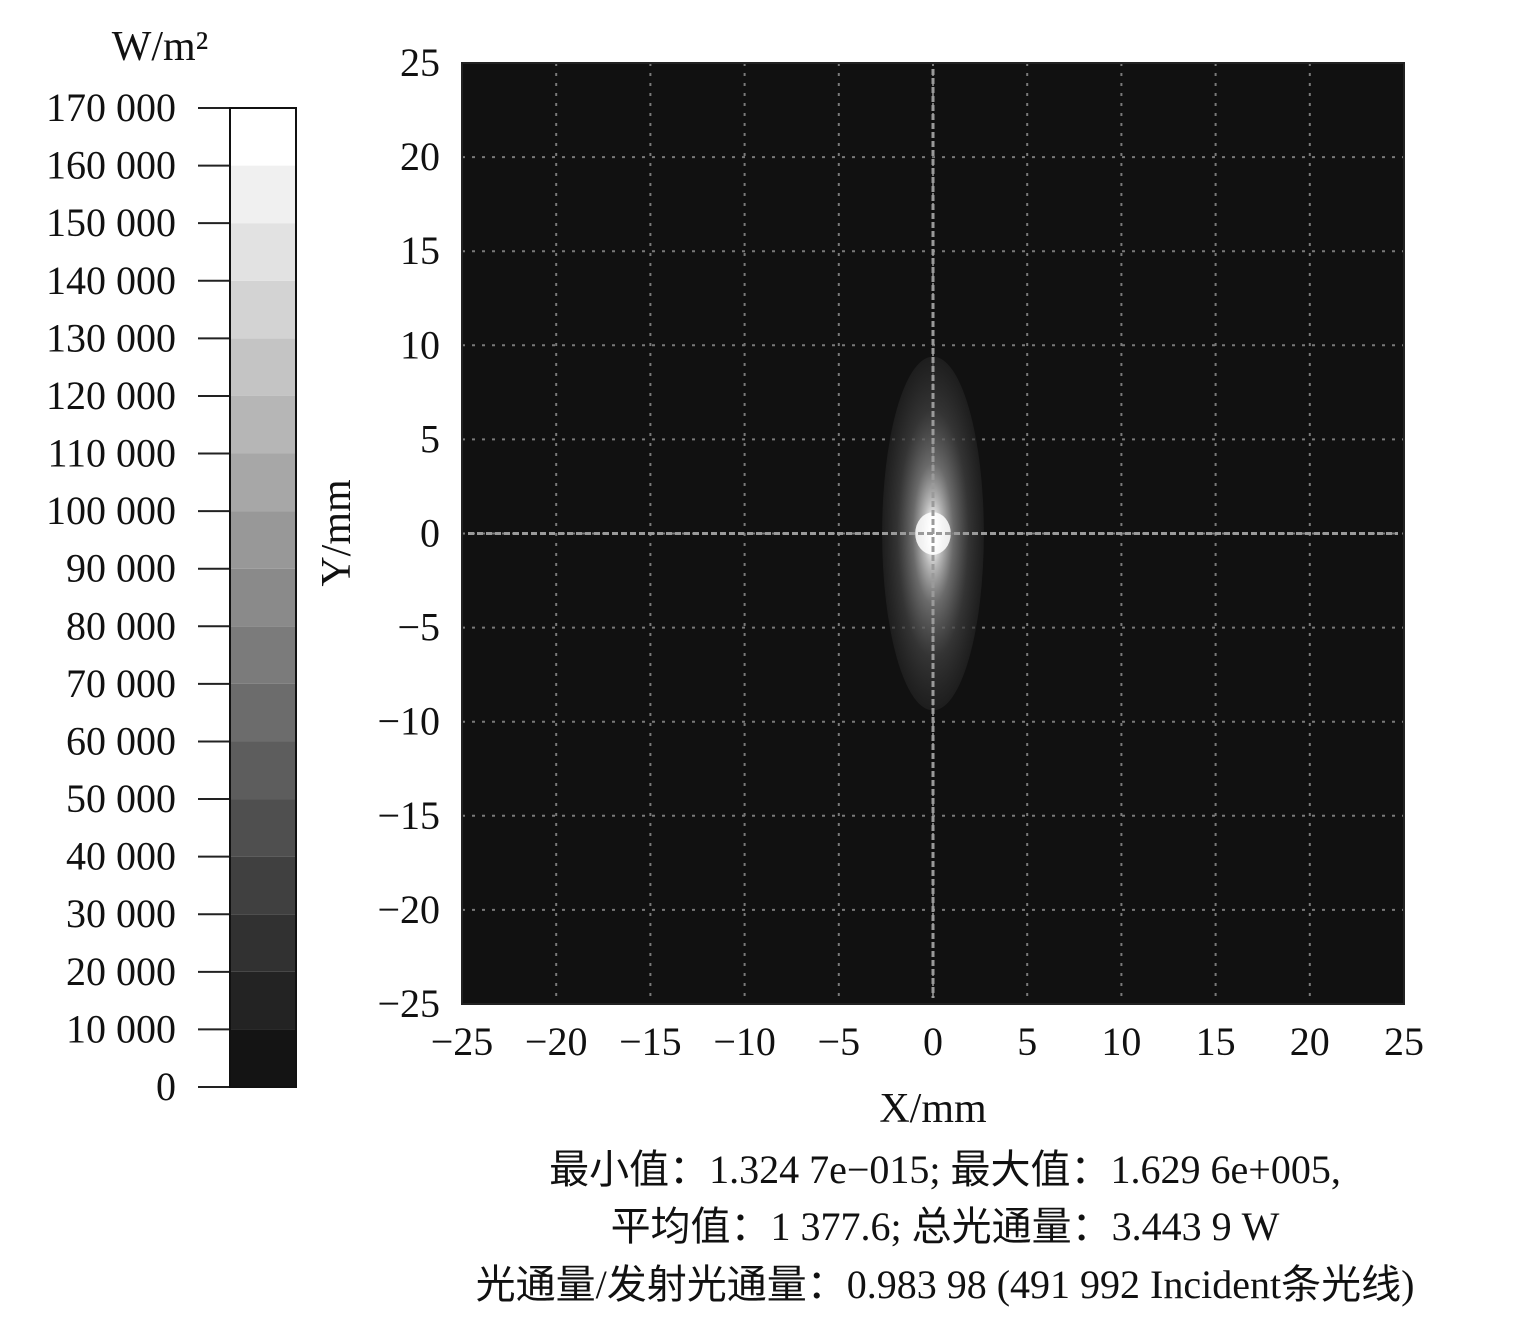 This screenshot has height=1323, width=1535. What do you see at coordinates (408, 909) in the screenshot?
I see `y-tick-label: −20` at bounding box center [408, 909].